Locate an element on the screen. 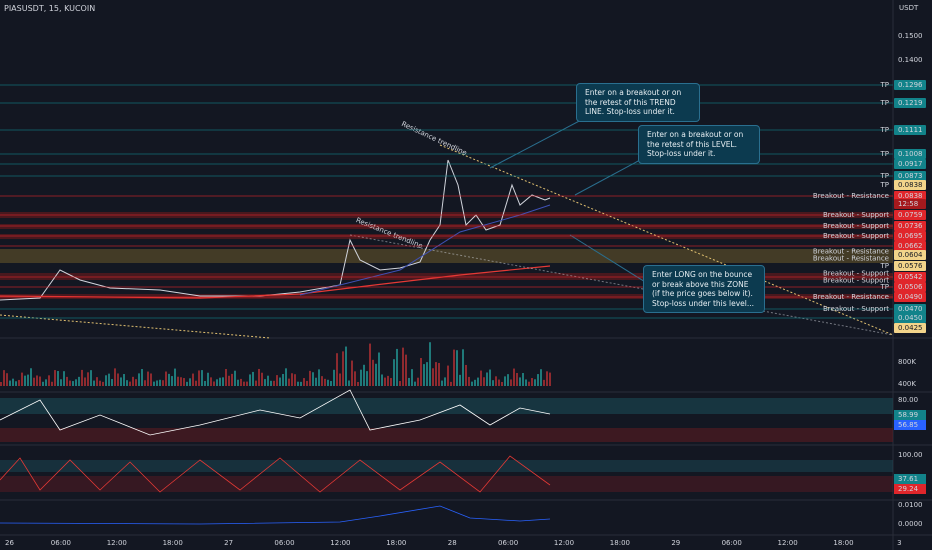  time-label: 06:00 is located at coordinates (284, 543).